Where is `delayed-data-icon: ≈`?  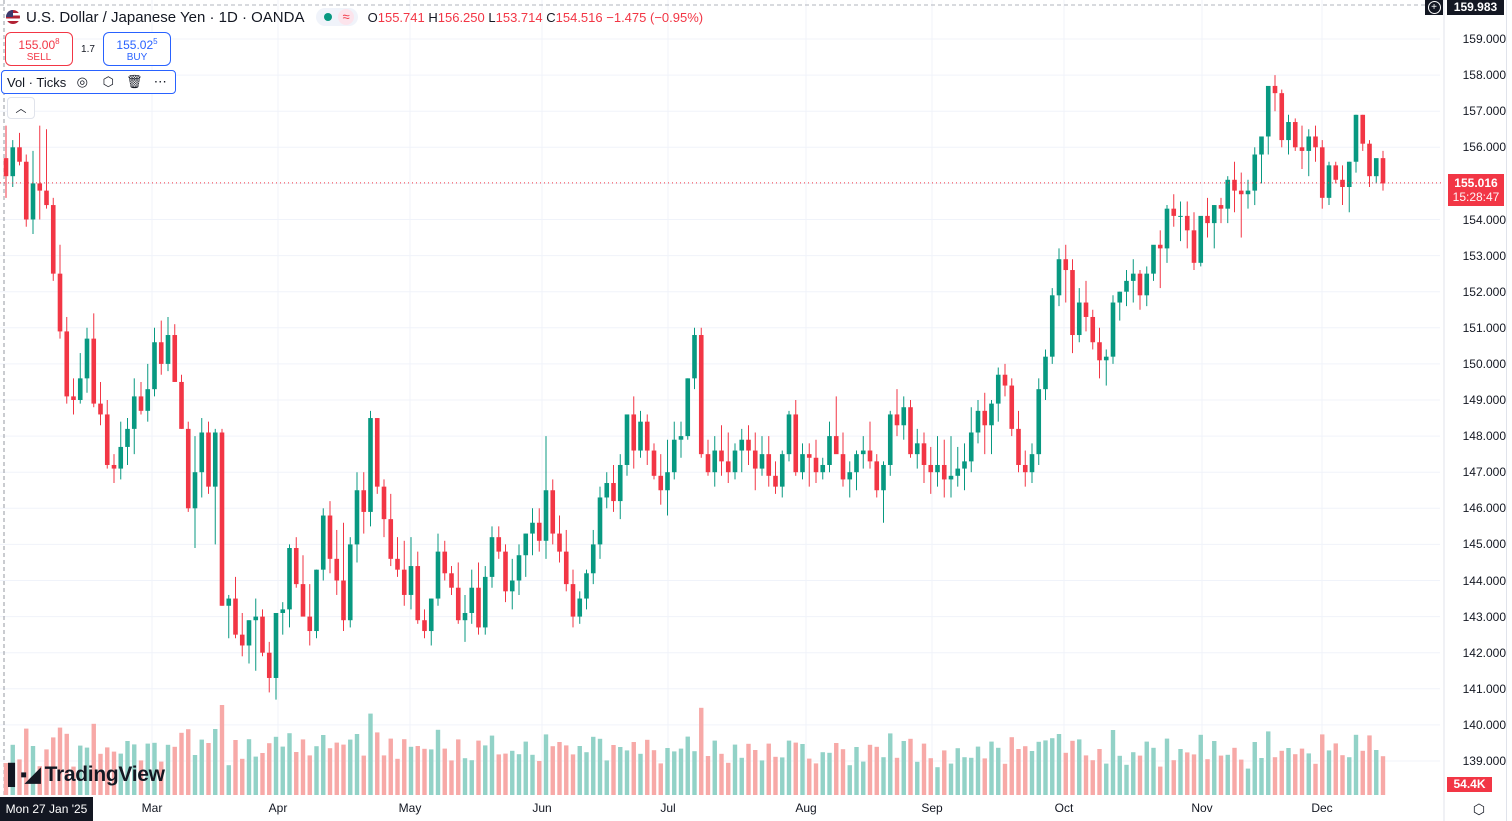
delayed-data-icon: ≈ is located at coordinates (346, 17).